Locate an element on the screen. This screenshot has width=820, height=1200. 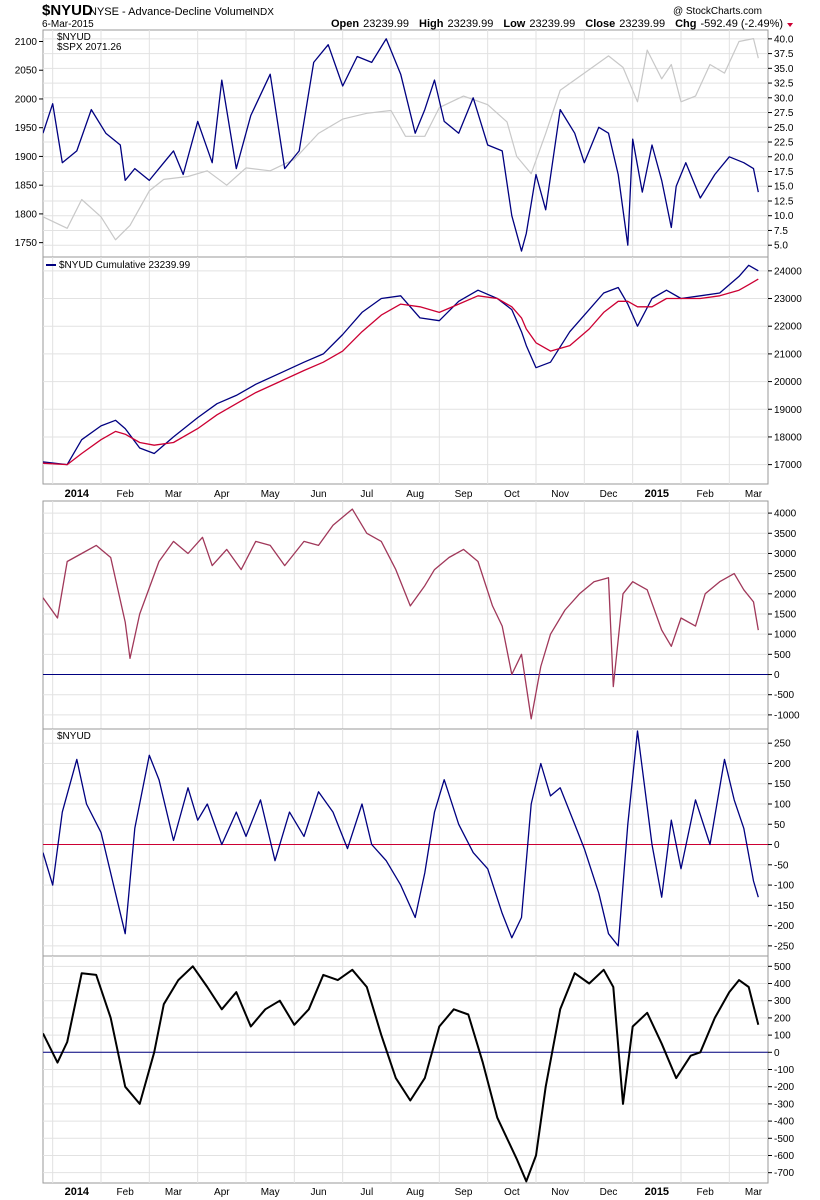
x-tick-label: Sep is located at coordinates (464, 494).